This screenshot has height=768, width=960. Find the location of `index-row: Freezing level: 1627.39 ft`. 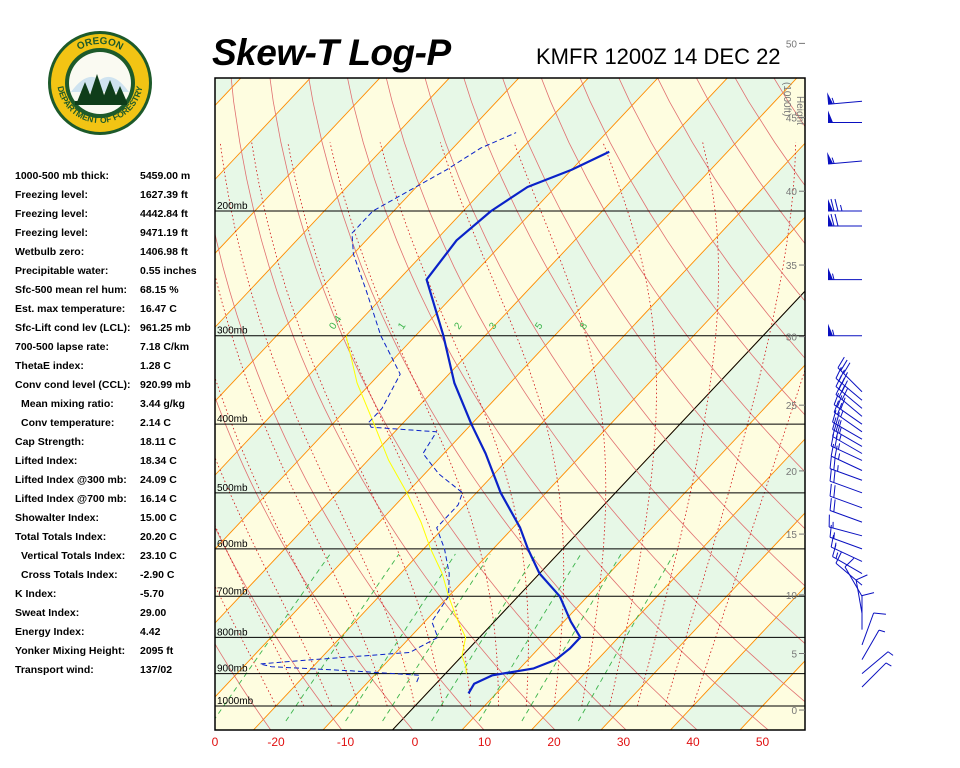

index-row: Freezing level: 1627.39 ft is located at coordinates (115, 198).